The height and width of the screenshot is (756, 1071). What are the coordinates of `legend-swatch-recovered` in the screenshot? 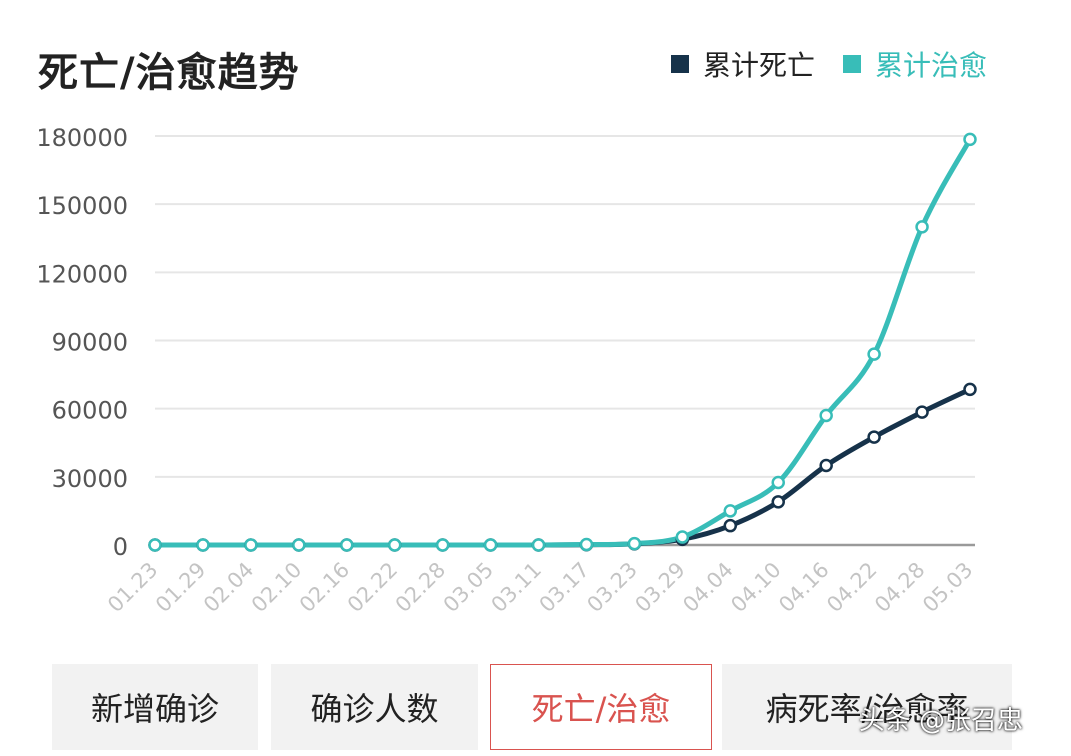 It's located at (851, 64).